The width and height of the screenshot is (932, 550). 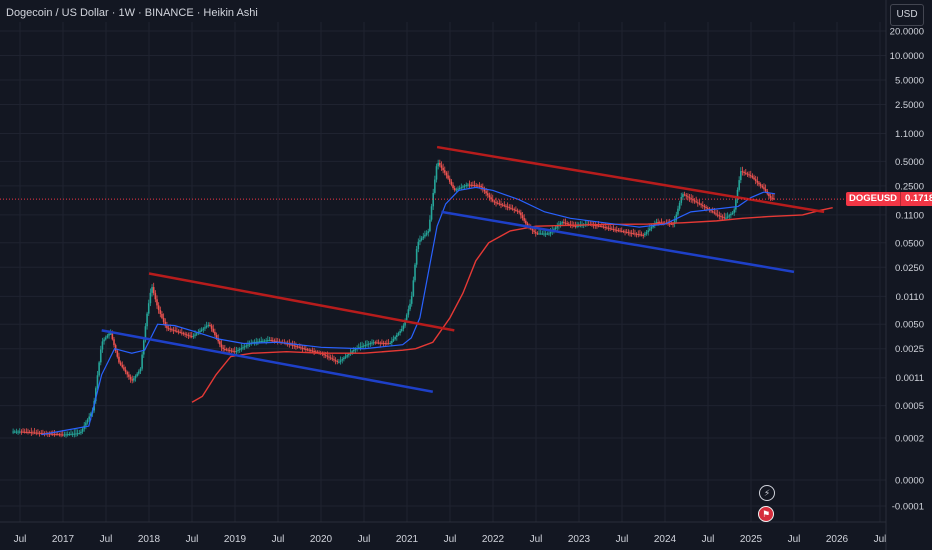 I want to click on us-flag-icon: ⚑, so click(x=766, y=514).